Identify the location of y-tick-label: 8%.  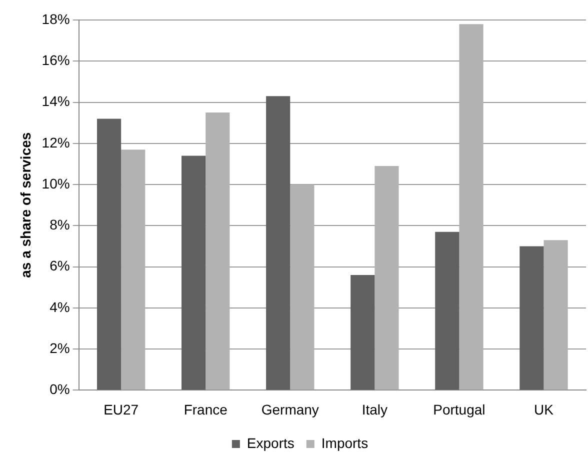
(60, 224).